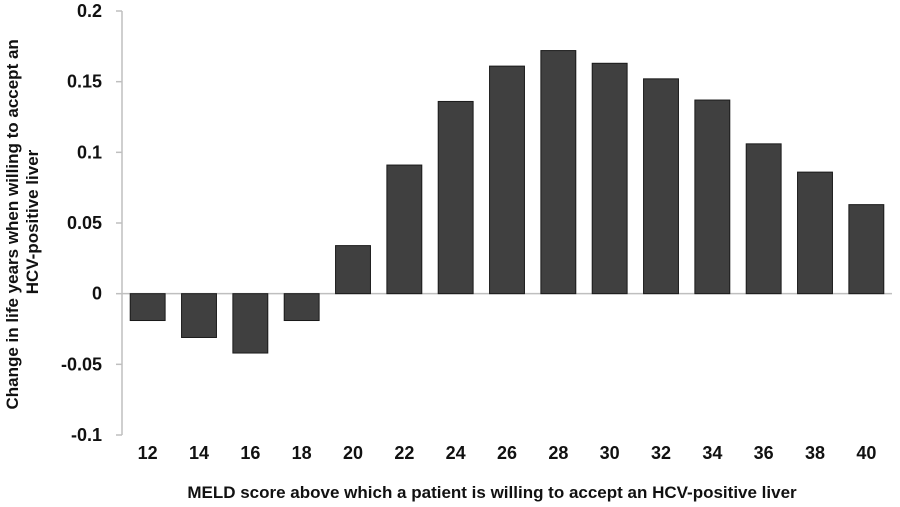 The image size is (900, 507). What do you see at coordinates (353, 453) in the screenshot?
I see `x-tick-label: 20` at bounding box center [353, 453].